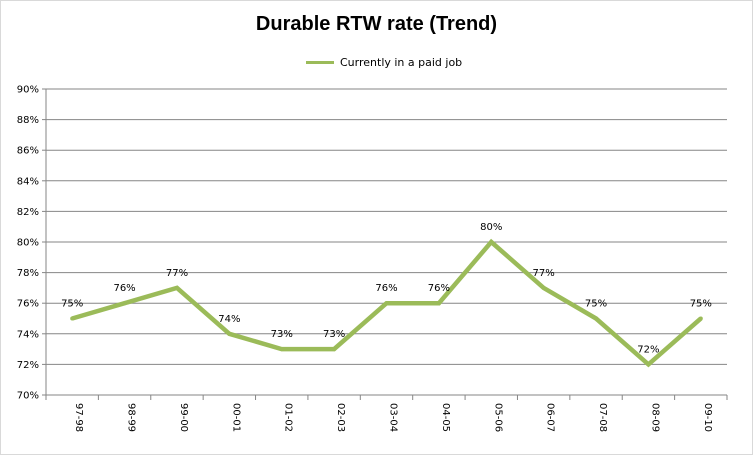 The image size is (753, 455). I want to click on x-tick-label: 01-02, so click(288, 417).